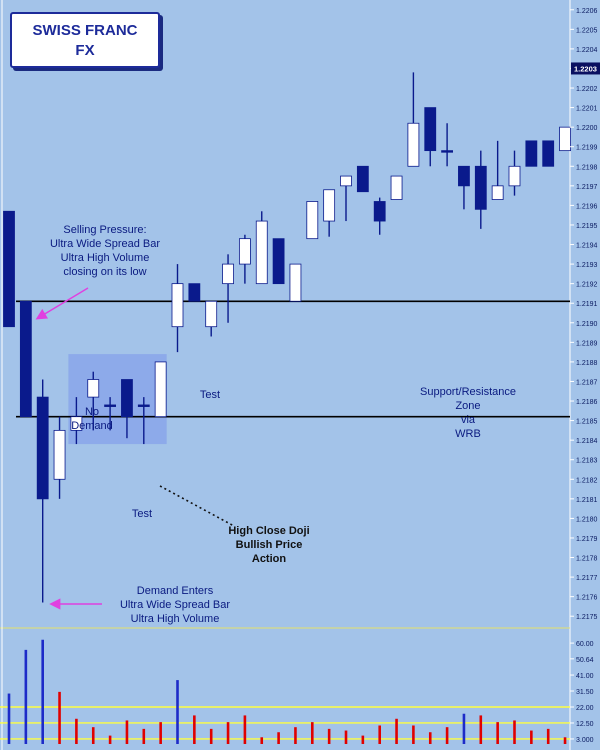 Image resolution: width=600 pixels, height=750 pixels. I want to click on price-tick-label: 1.2193, so click(587, 265).